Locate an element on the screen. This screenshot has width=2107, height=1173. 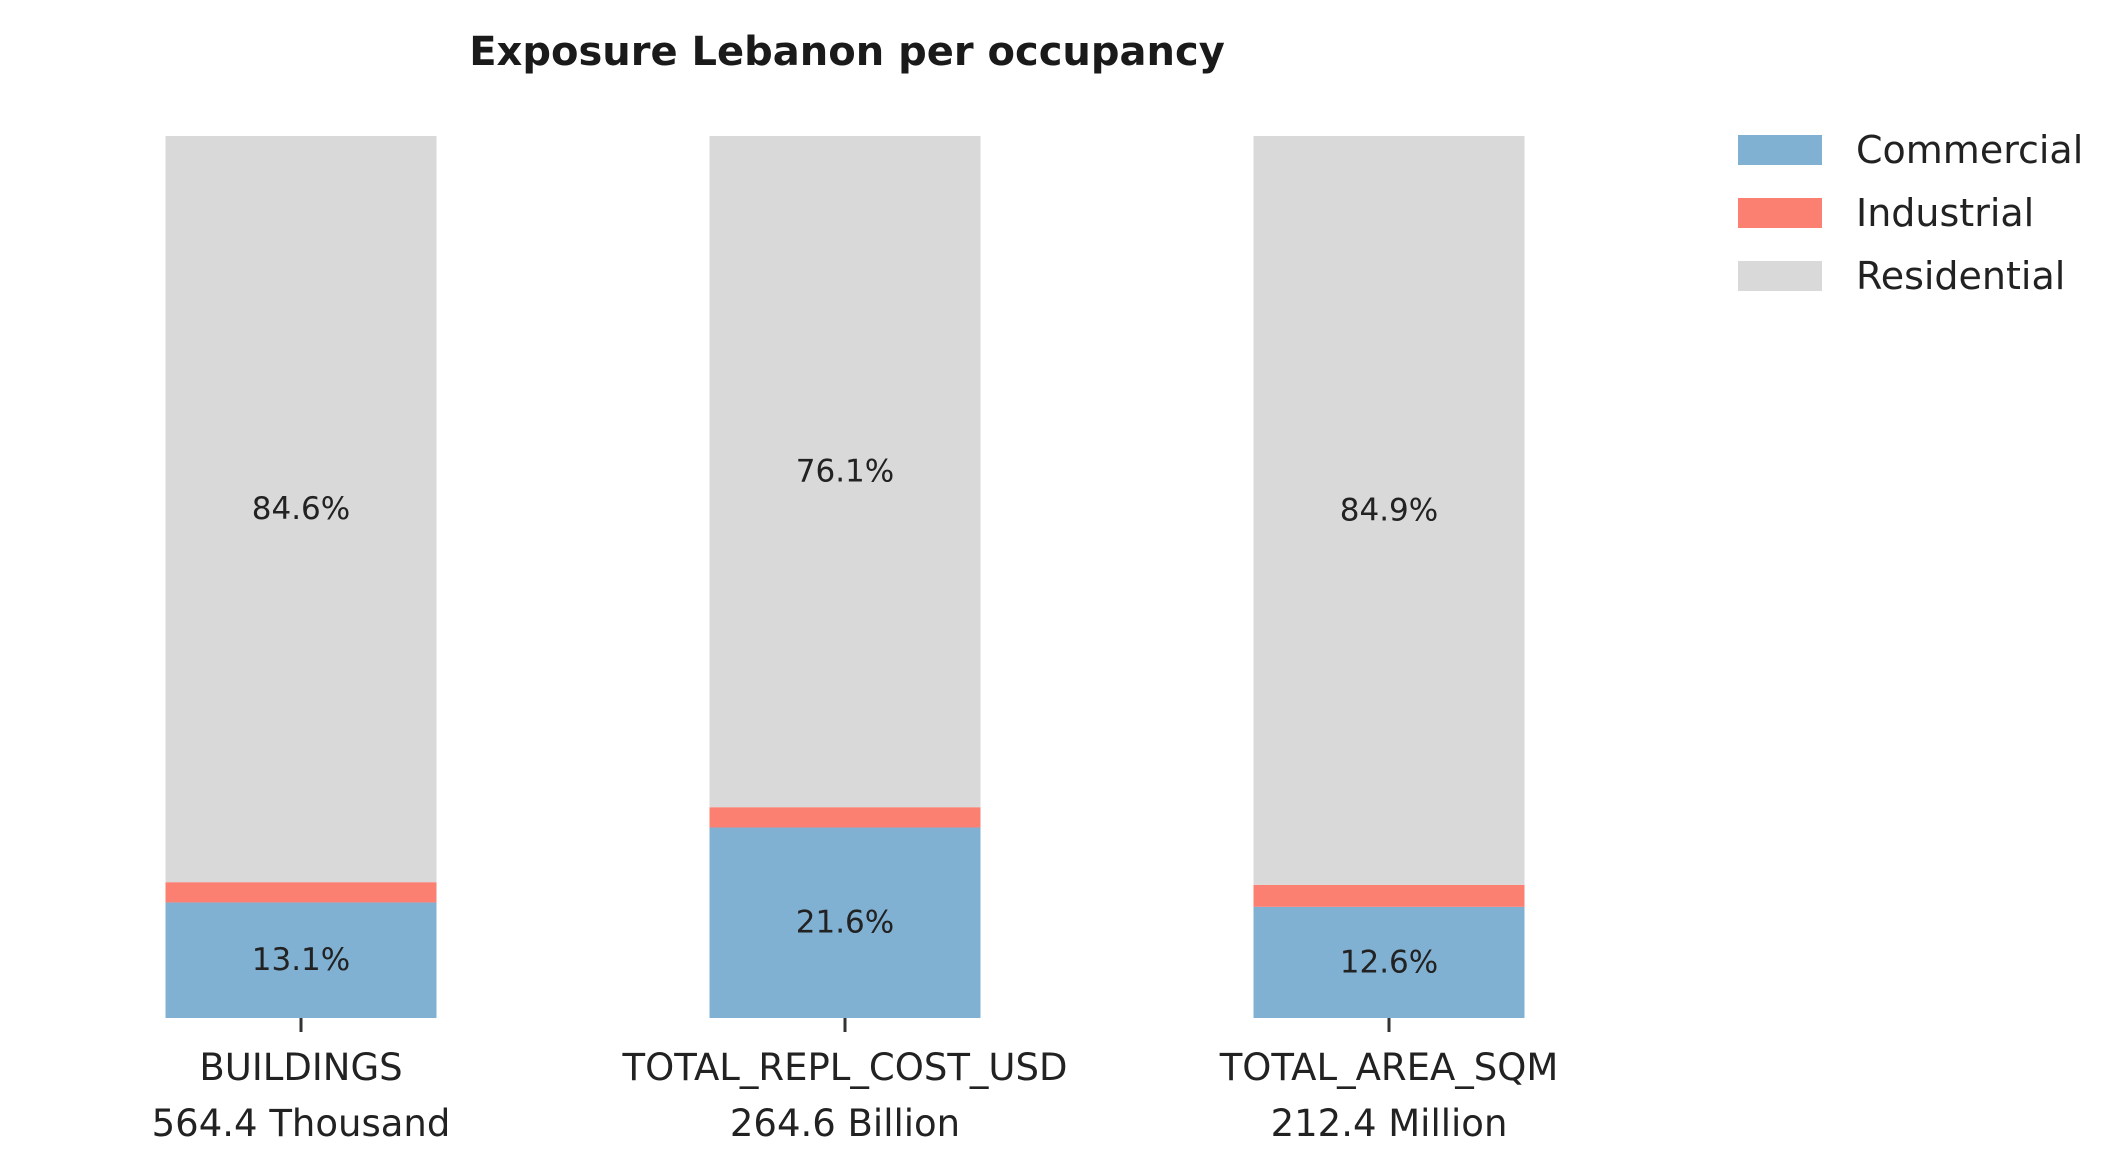
x-tick-label-2: TOTAL_REPL_COST_USD is located at coordinates (845, 1067).